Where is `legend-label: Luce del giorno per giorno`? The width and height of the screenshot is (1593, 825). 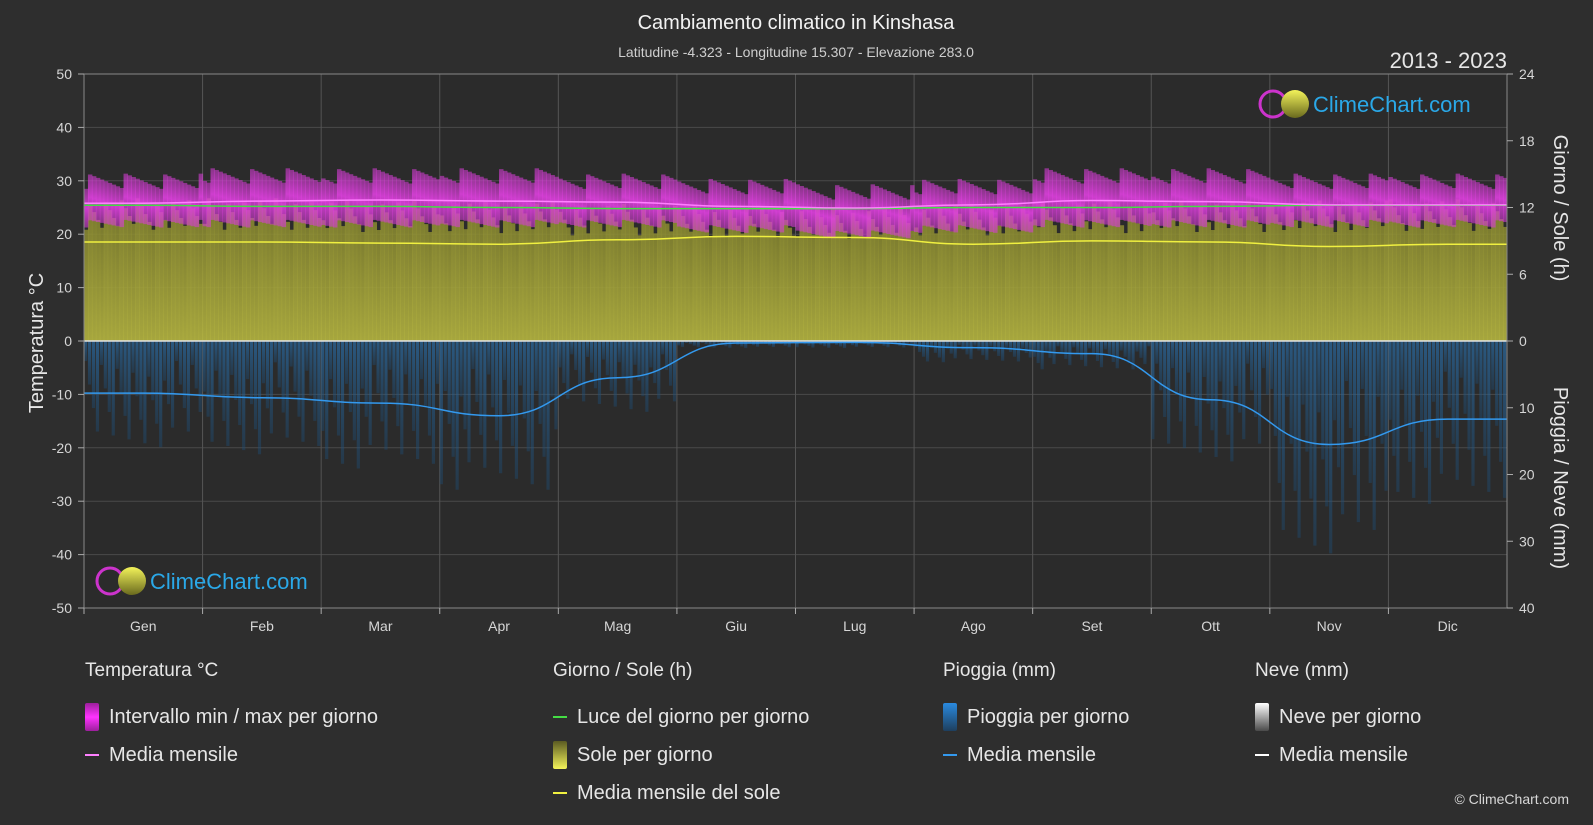 legend-label: Luce del giorno per giorno is located at coordinates (693, 716).